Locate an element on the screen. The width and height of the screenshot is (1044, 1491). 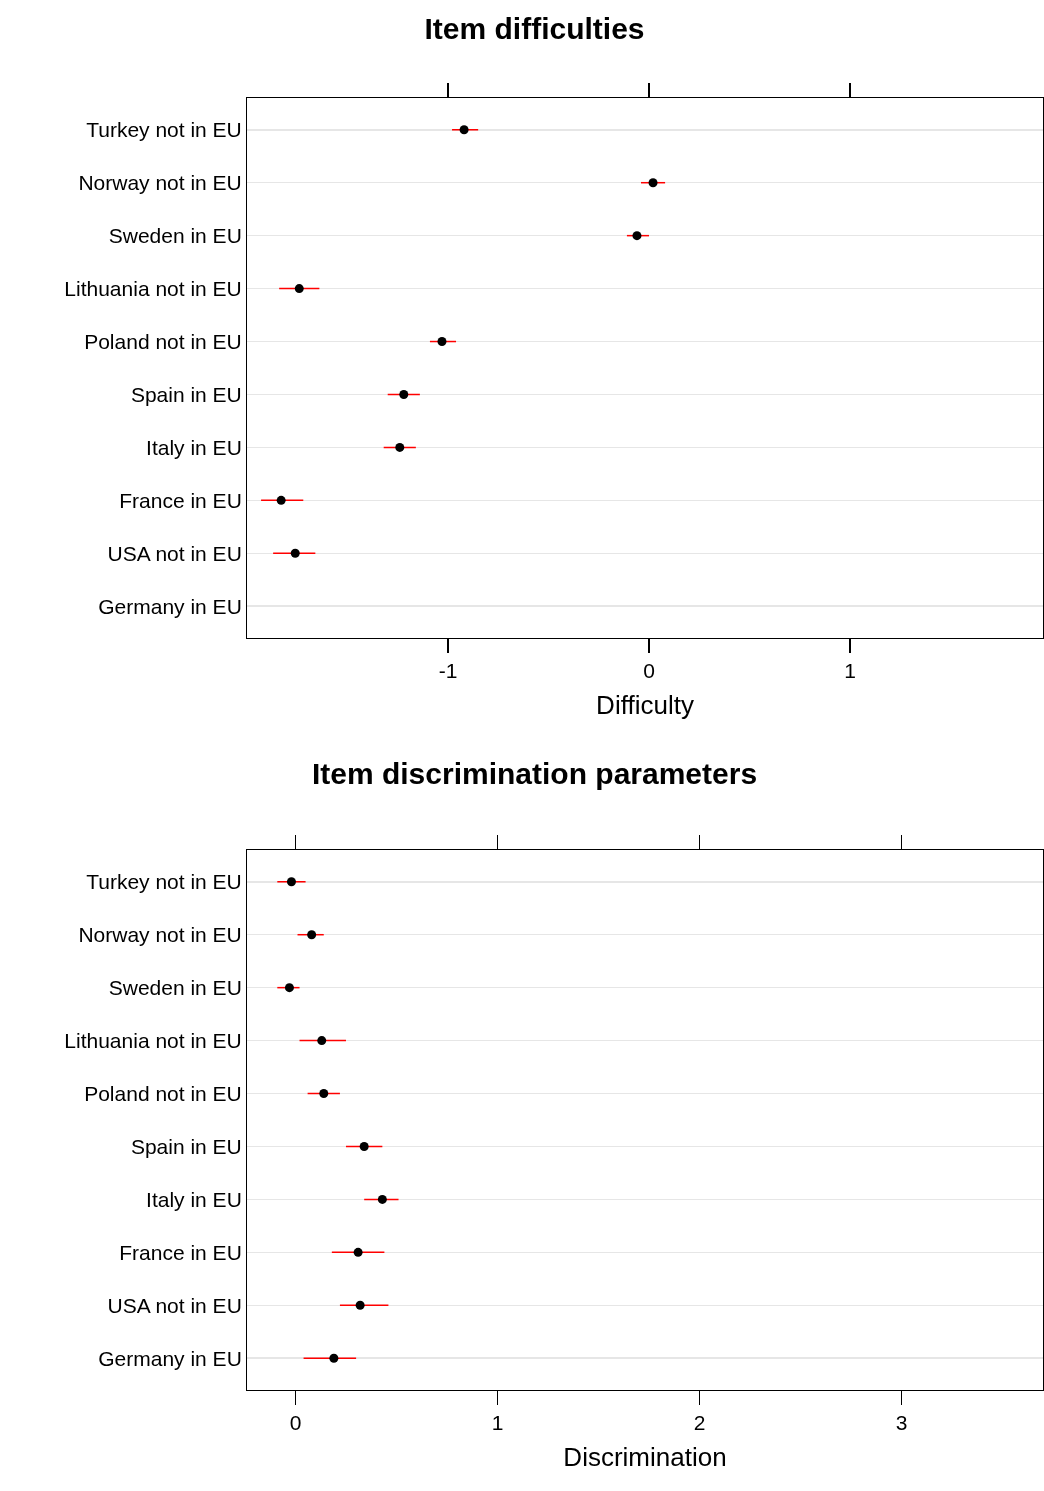
x-tick-label: 2 is located at coordinates (699, 1423).